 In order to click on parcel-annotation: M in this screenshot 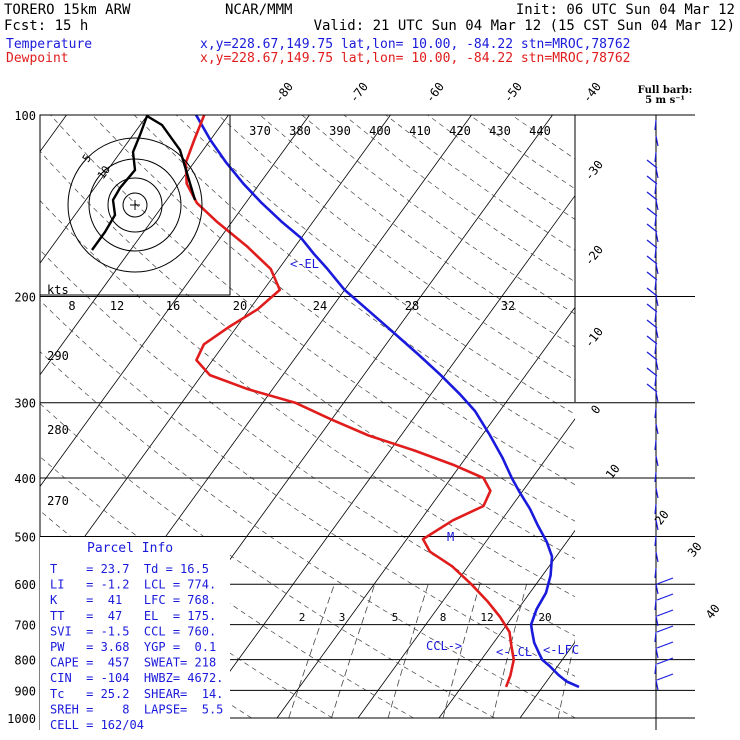, I will do `click(450, 537)`.